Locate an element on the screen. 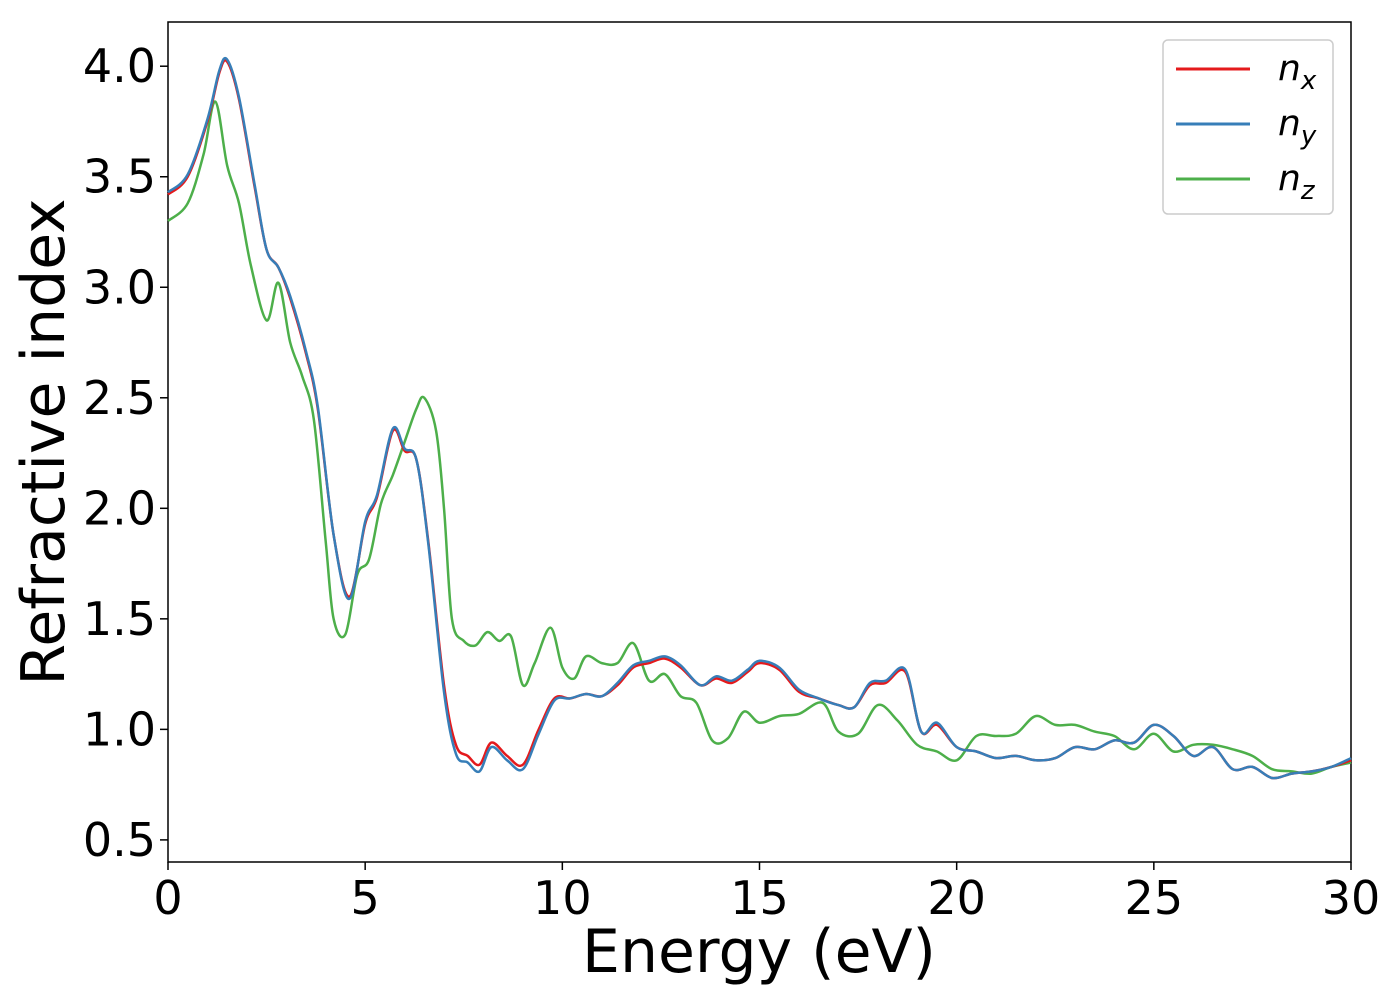 The height and width of the screenshot is (1000, 1400). y-tick-label: 3.5 is located at coordinates (119, 177).